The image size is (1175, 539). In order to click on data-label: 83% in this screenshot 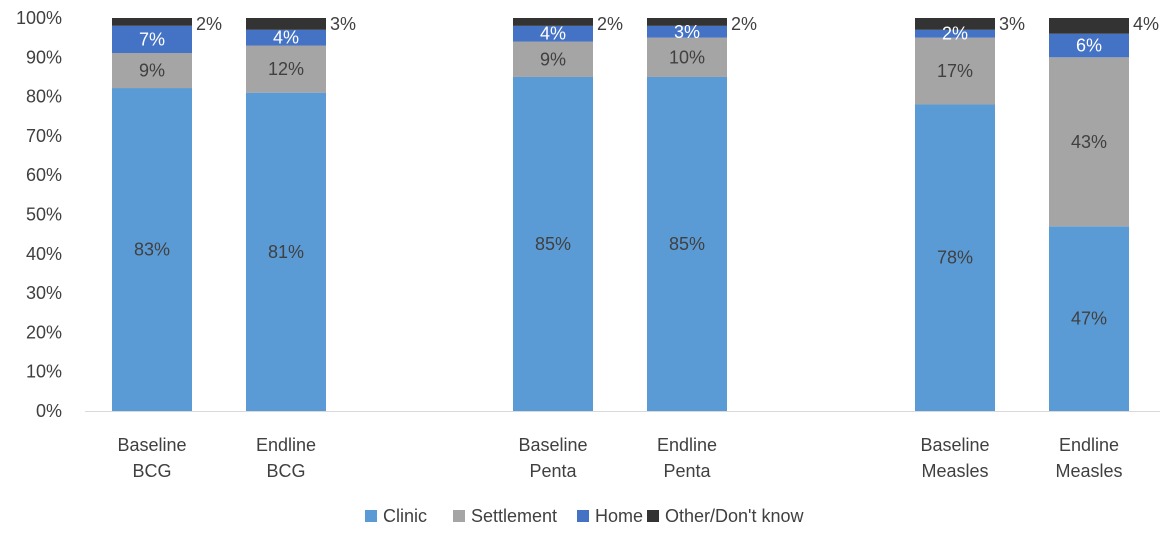, I will do `click(152, 250)`.